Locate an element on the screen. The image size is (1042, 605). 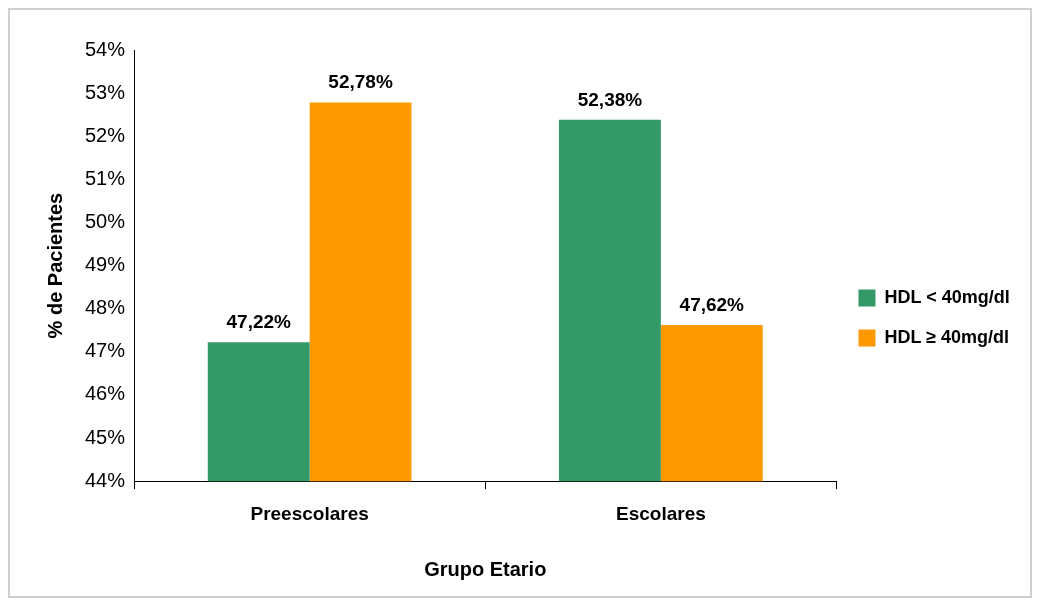
y-tick-label: 53% is located at coordinates (105, 91).